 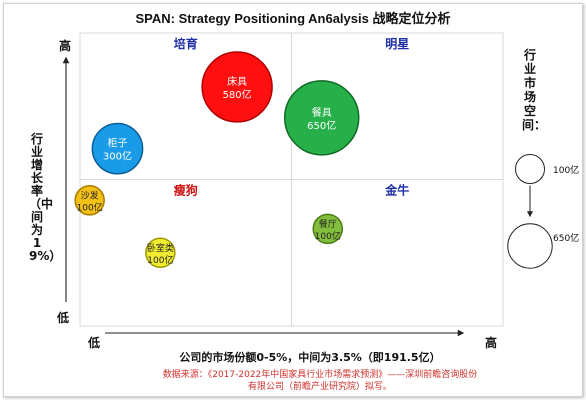 What do you see at coordinates (65, 45) in the screenshot?
I see `y-axis-high-label: 高` at bounding box center [65, 45].